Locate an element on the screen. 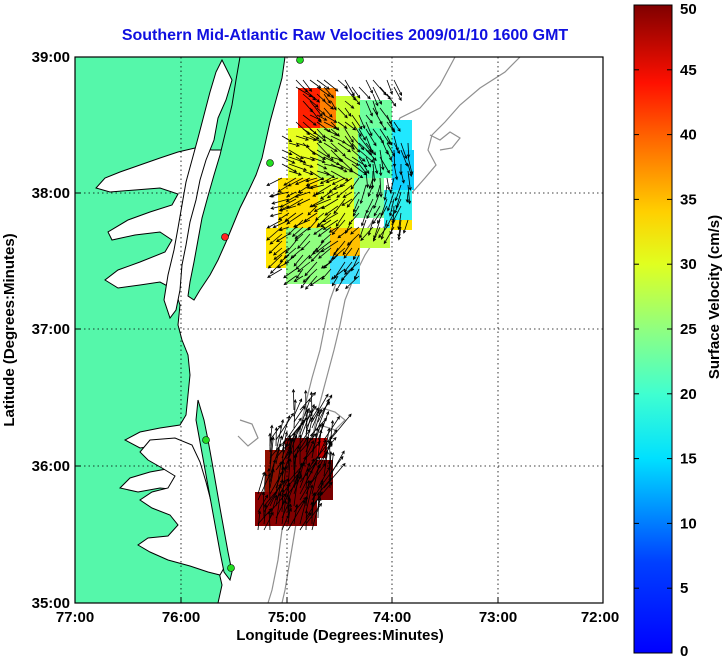  station-marker is located at coordinates (206, 440).